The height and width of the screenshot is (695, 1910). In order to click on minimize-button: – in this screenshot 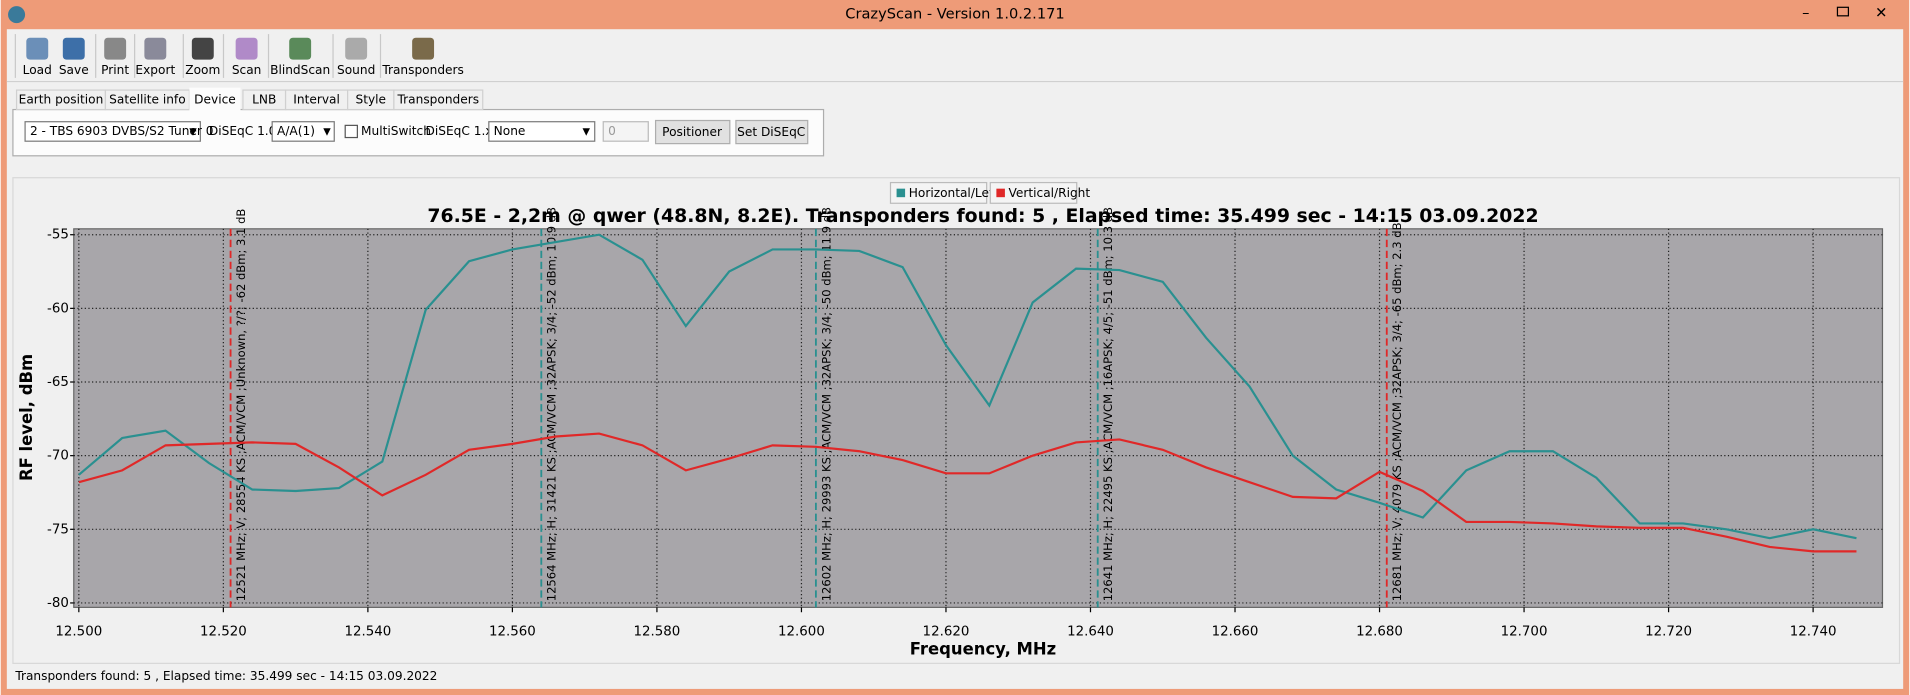, I will do `click(1805, 12)`.